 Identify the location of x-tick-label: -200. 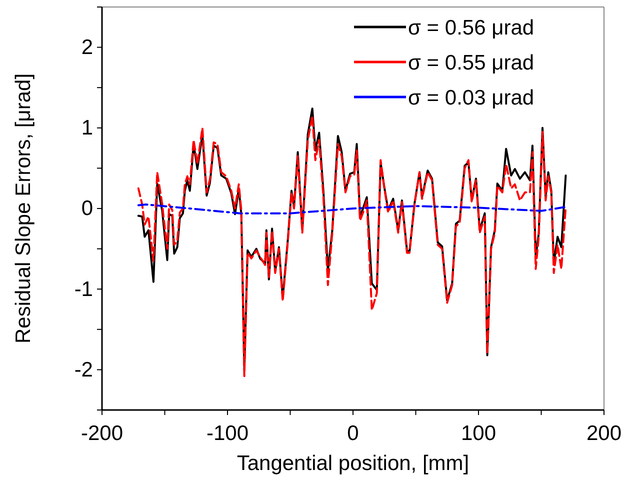
(102, 433).